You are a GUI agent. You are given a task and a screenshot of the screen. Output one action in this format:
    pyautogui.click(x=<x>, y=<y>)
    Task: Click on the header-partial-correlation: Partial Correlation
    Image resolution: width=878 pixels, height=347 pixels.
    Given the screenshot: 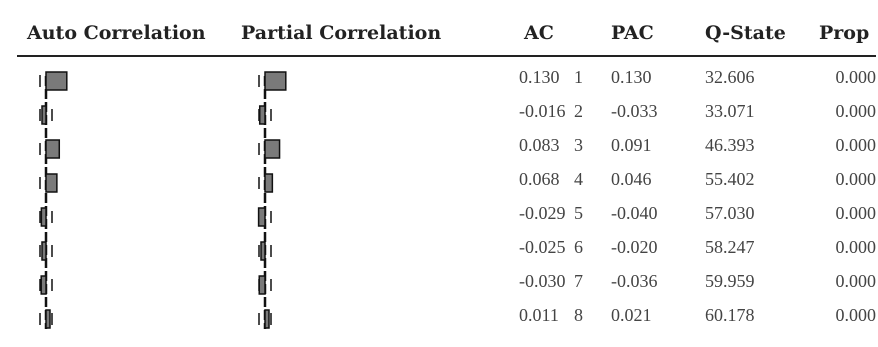 What is the action you would take?
    pyautogui.click(x=341, y=33)
    